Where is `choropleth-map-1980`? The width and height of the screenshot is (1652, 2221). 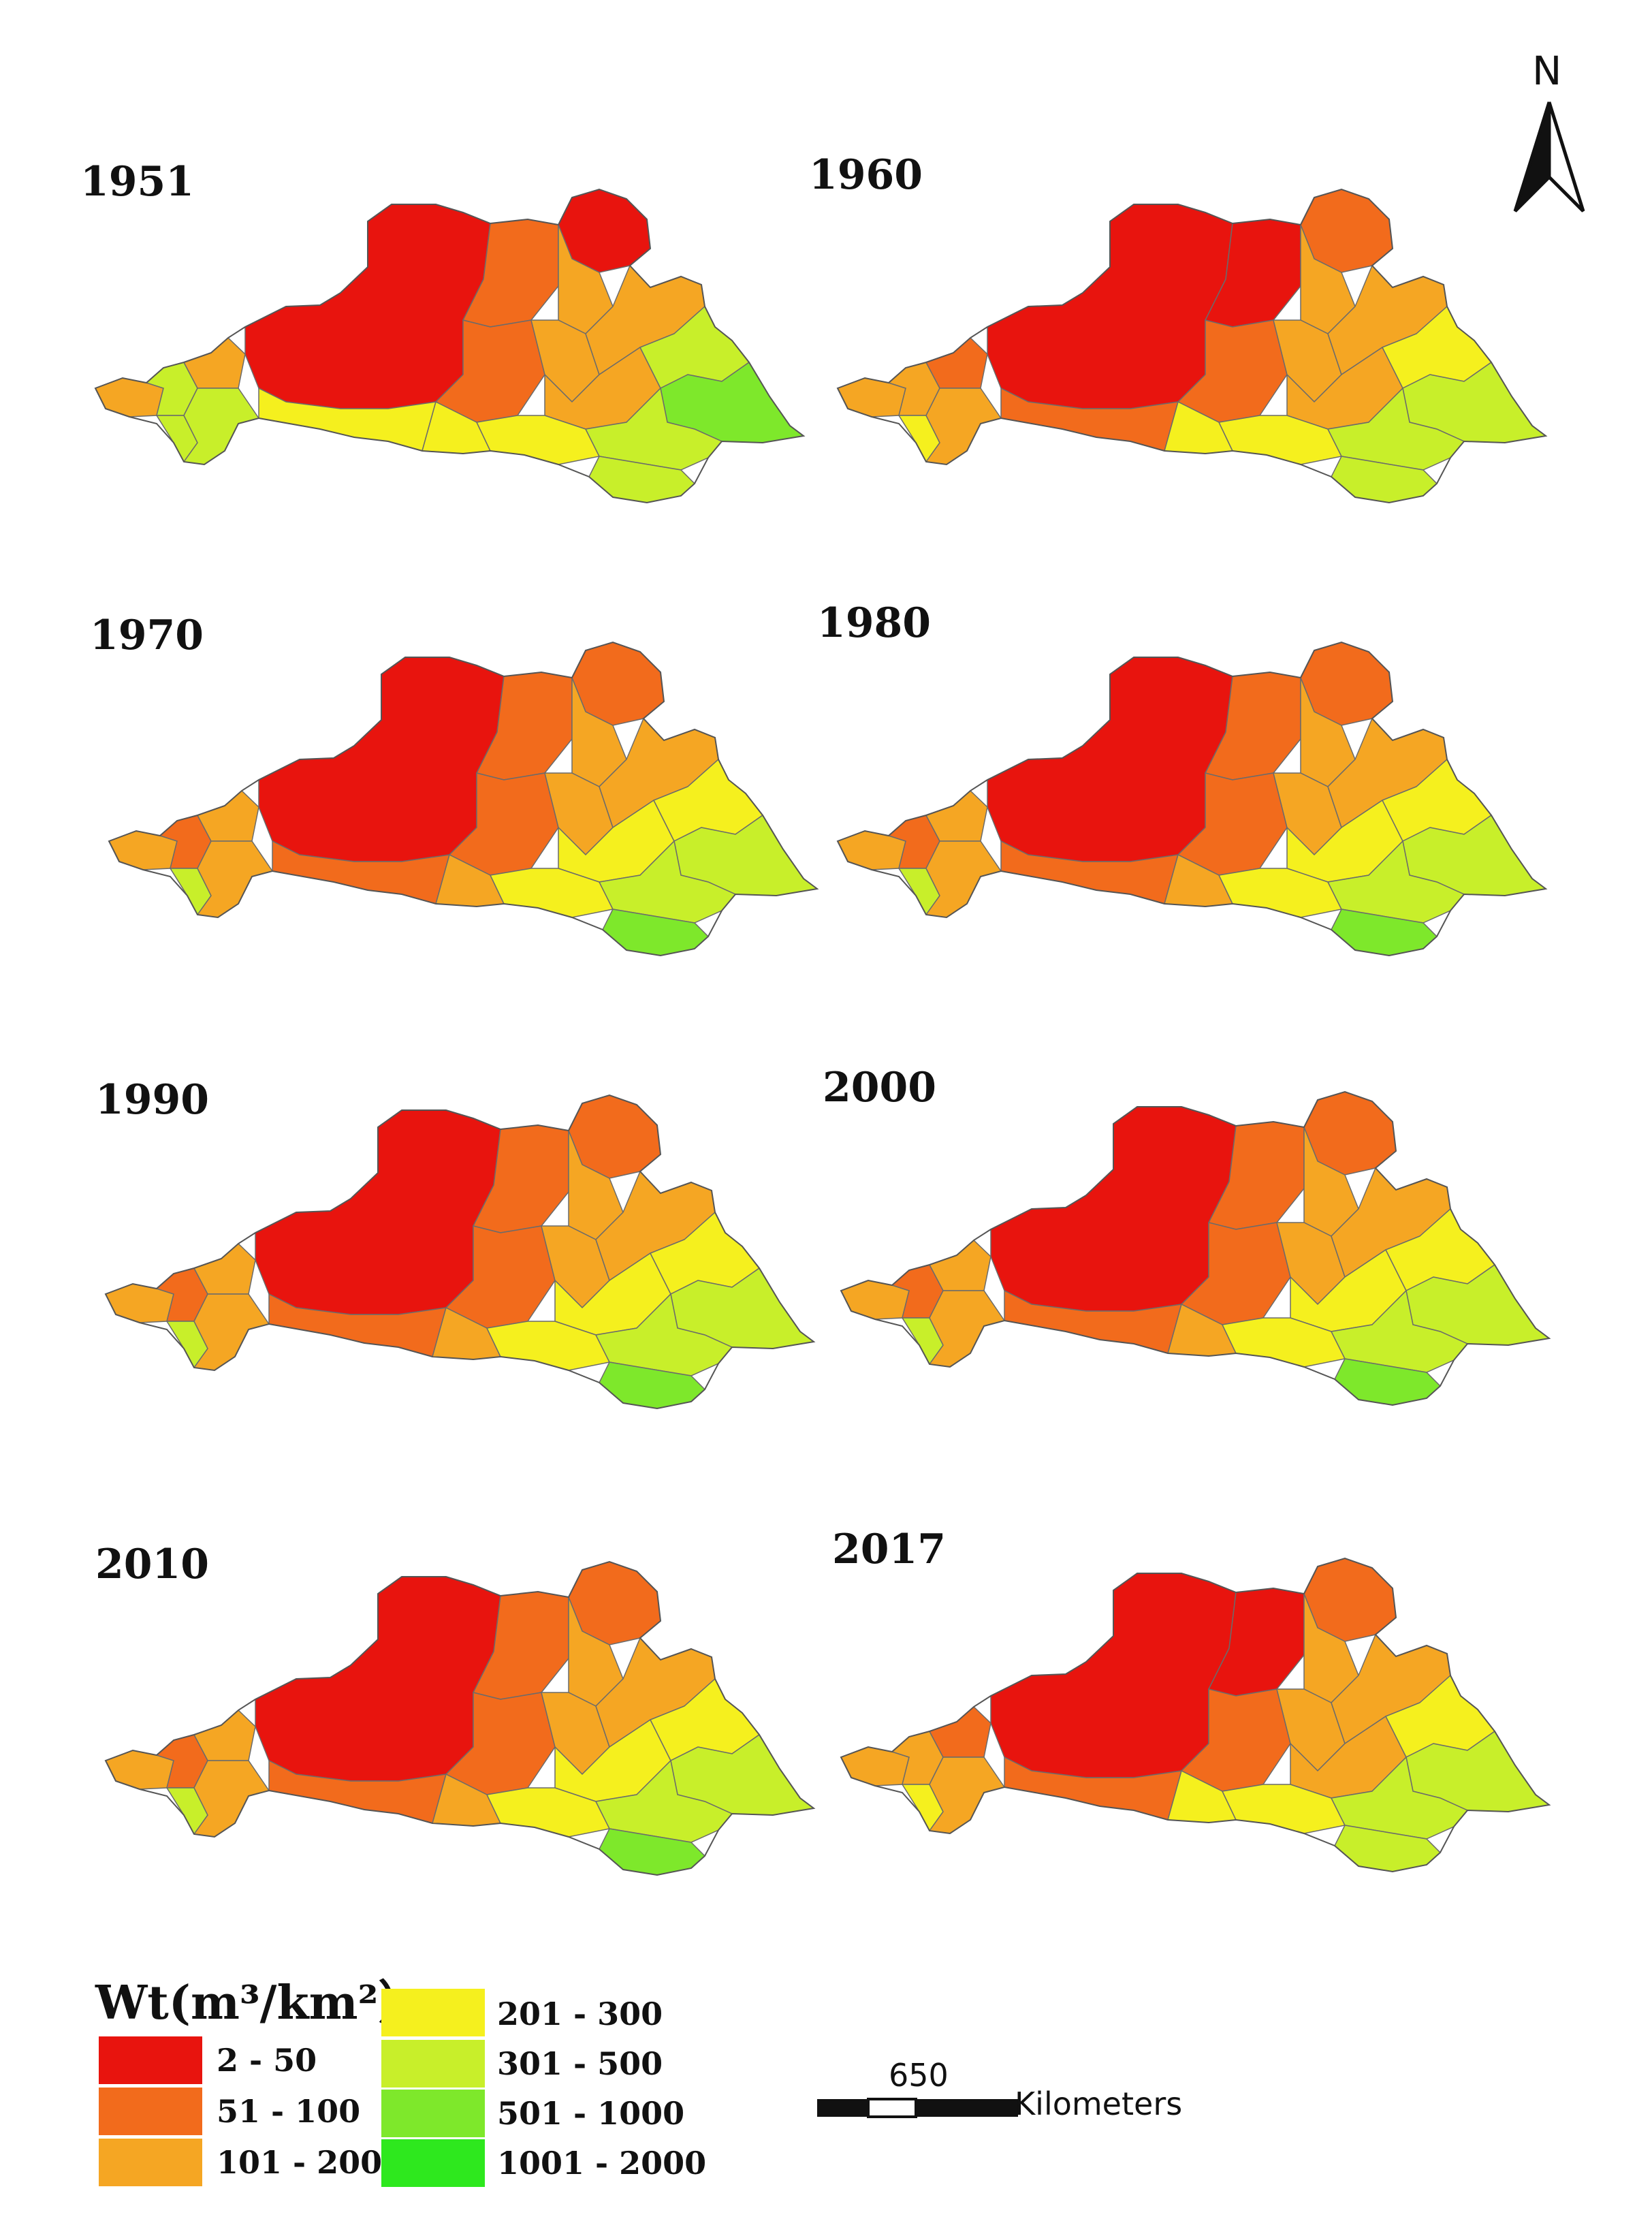 choropleth-map-1980 is located at coordinates (1192, 799).